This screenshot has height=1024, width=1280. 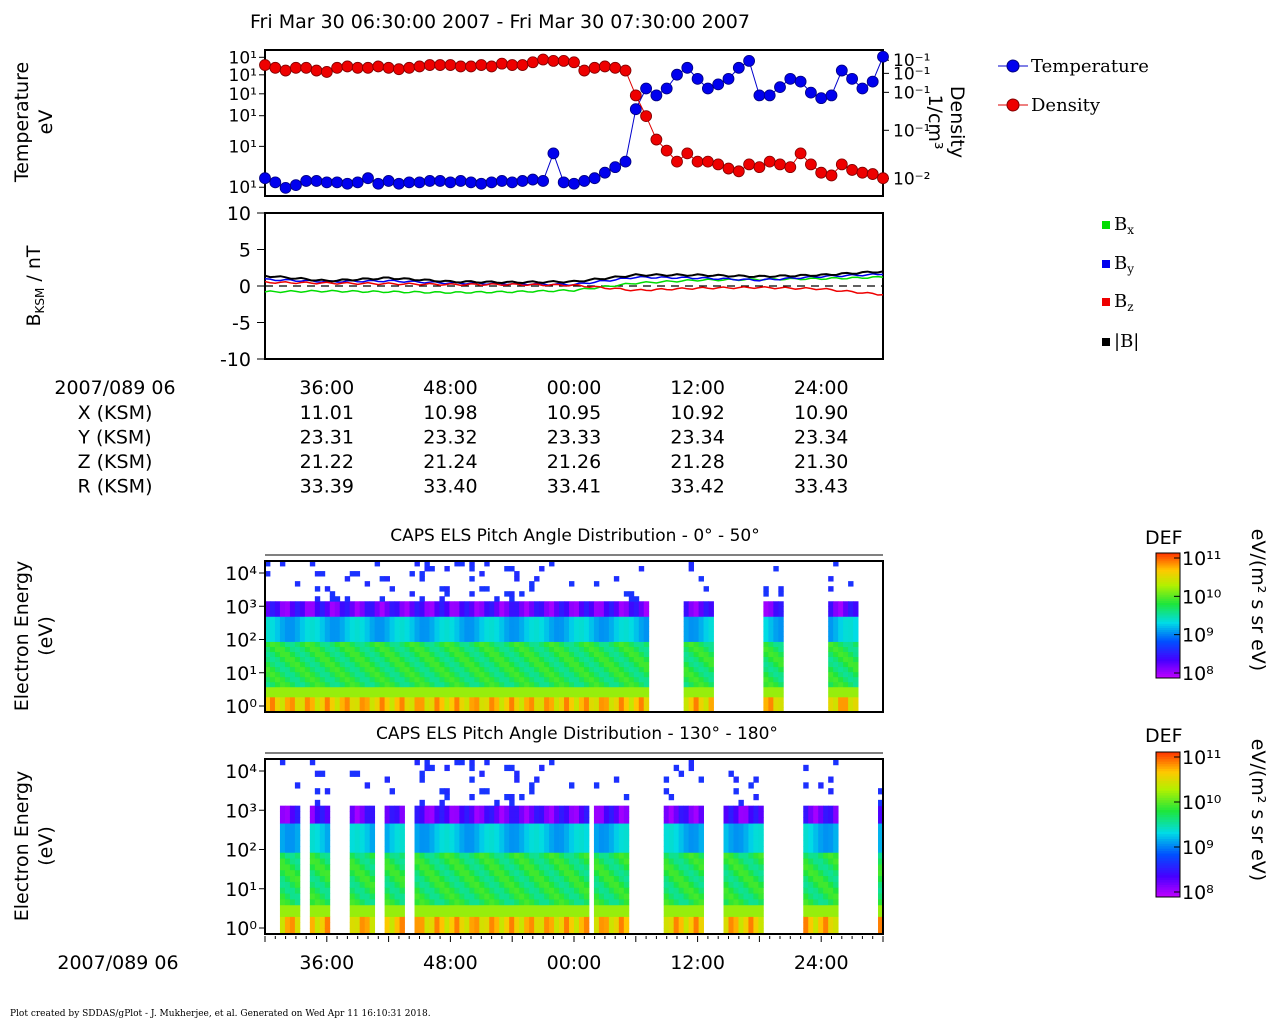 I want to click on bottom-time-row-label: 2007/089 06, so click(x=117, y=963).